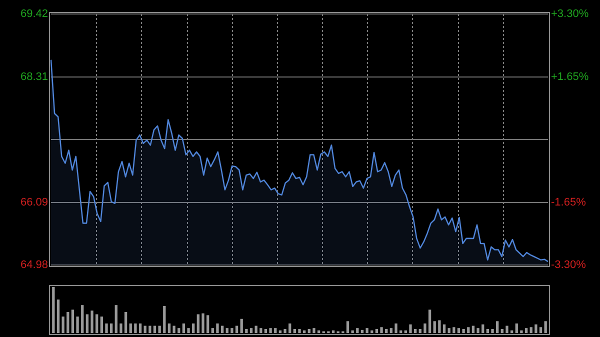 This screenshot has height=337, width=600. Describe the element at coordinates (34, 265) in the screenshot. I see `y-tick-label: 64.98` at that location.